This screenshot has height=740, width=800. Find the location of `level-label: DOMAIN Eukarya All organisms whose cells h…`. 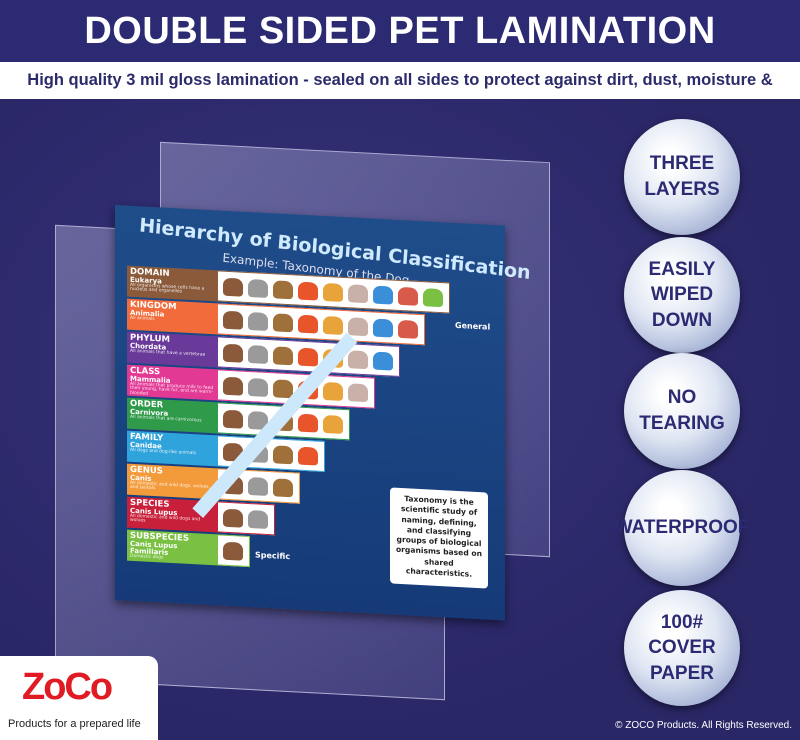

level-label: DOMAIN Eukarya All organisms whose cells h… is located at coordinates (172, 283).